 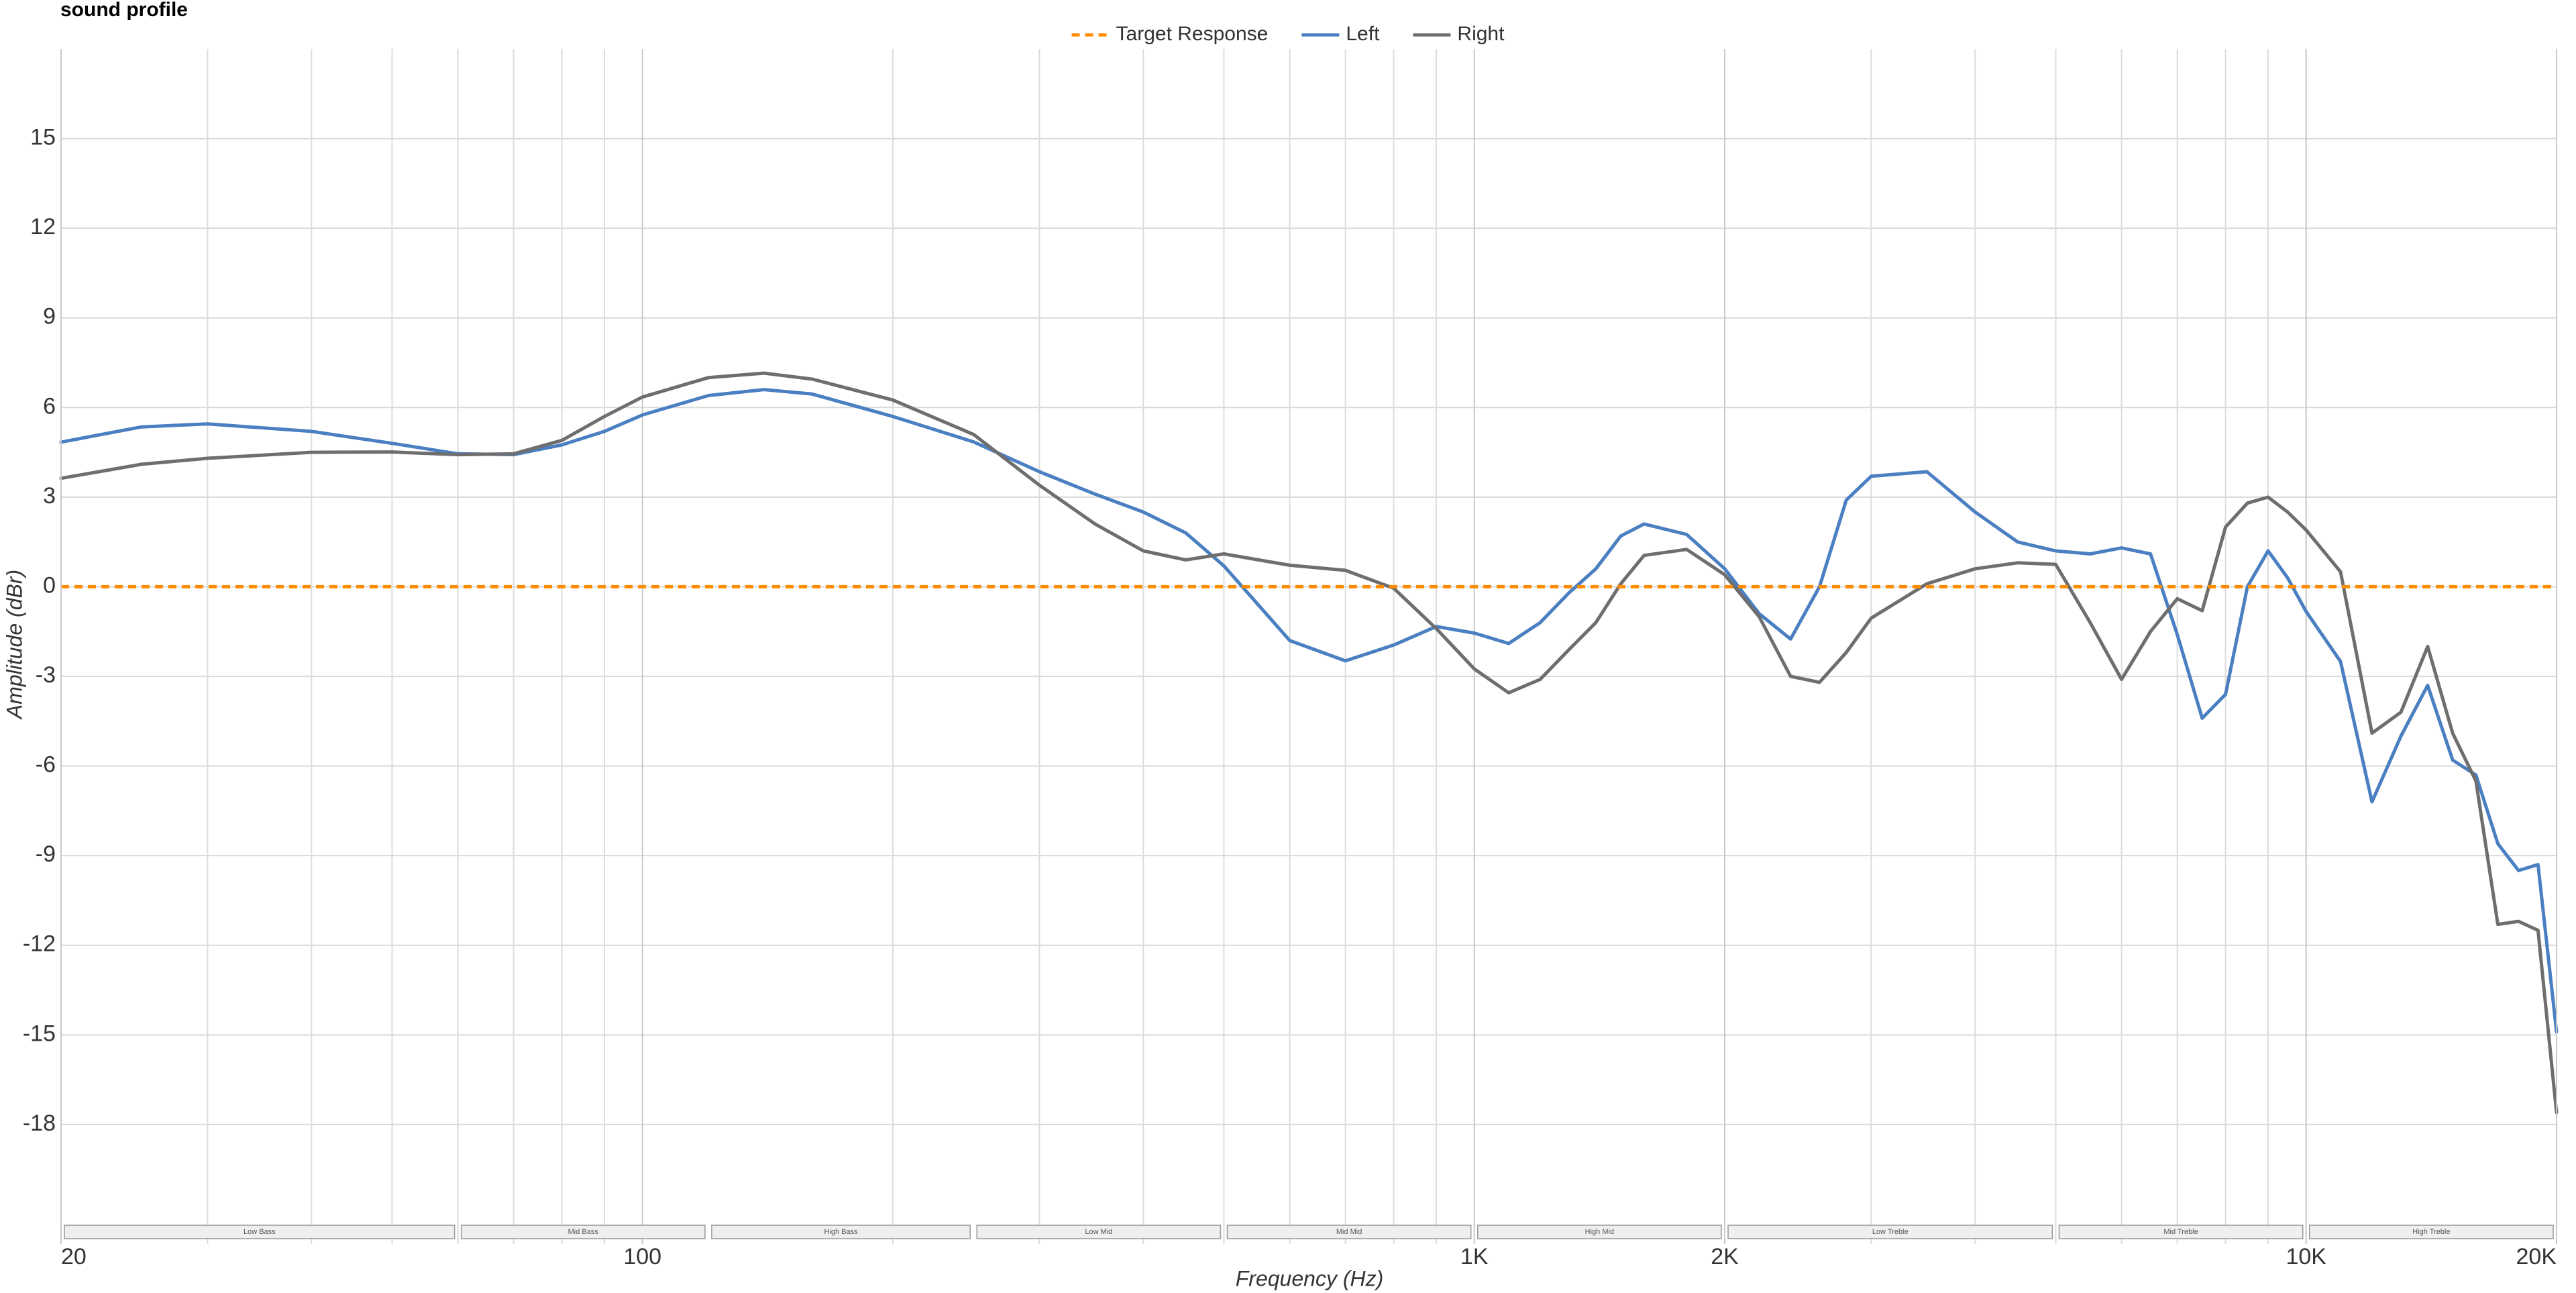 I want to click on y-tick-label: 0, so click(x=49, y=585).